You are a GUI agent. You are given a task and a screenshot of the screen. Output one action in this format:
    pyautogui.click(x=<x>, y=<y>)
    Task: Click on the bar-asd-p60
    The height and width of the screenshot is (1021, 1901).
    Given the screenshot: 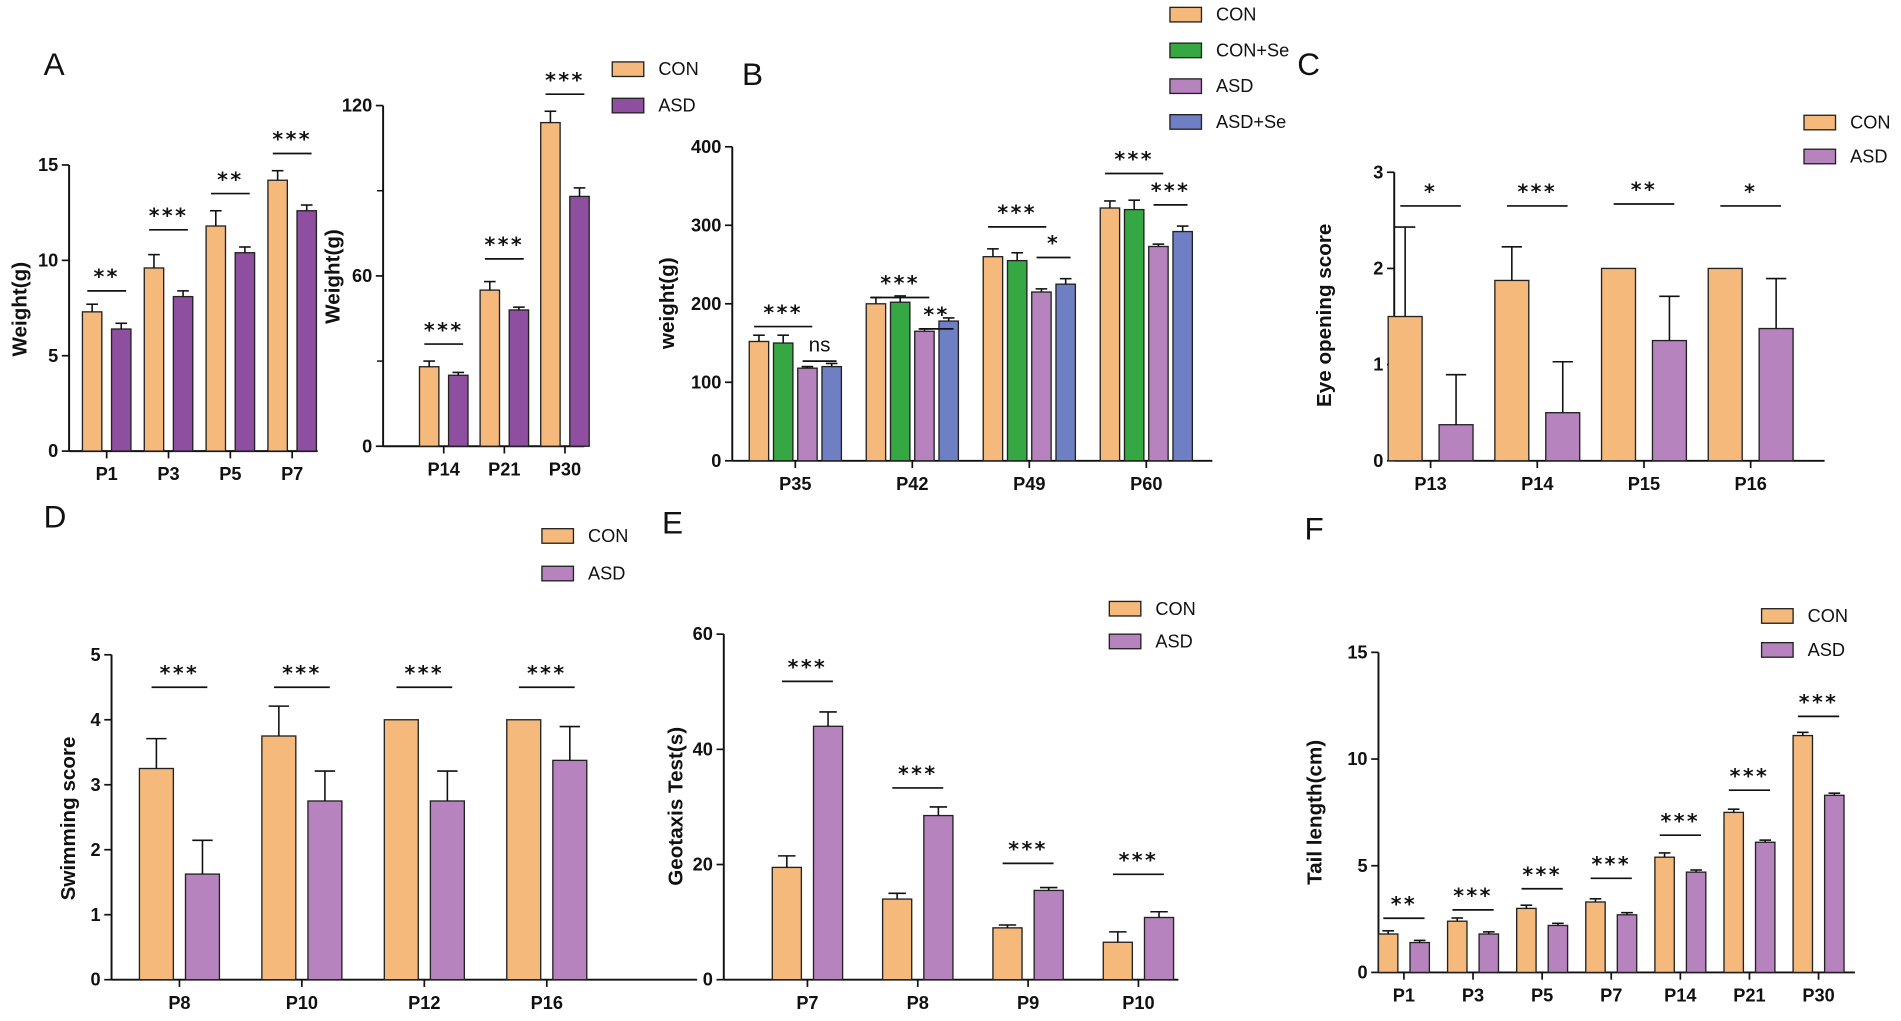 What is the action you would take?
    pyautogui.click(x=1158, y=353)
    